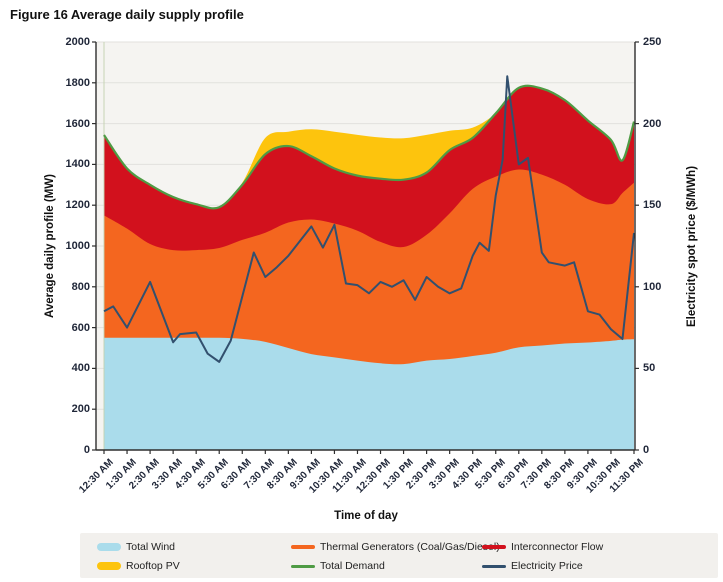  I want to click on legend-item: Rooftop PV, so click(138, 566).